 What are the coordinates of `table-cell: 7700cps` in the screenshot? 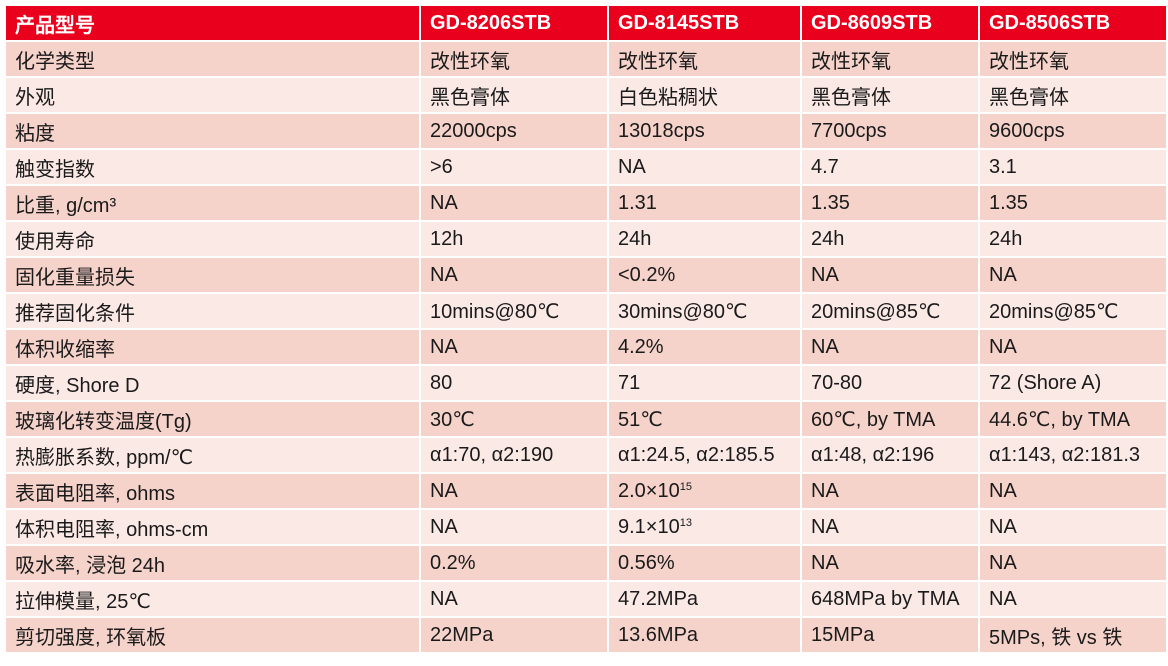 It's located at (890, 131).